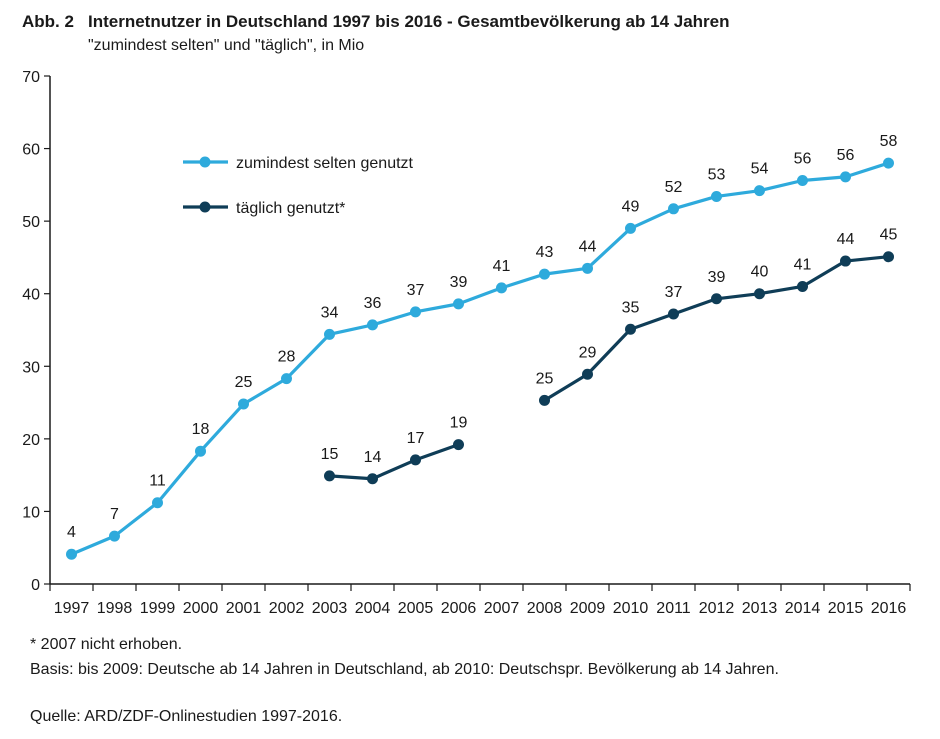 The height and width of the screenshot is (739, 940). I want to click on y-tick-label: 50, so click(31, 222).